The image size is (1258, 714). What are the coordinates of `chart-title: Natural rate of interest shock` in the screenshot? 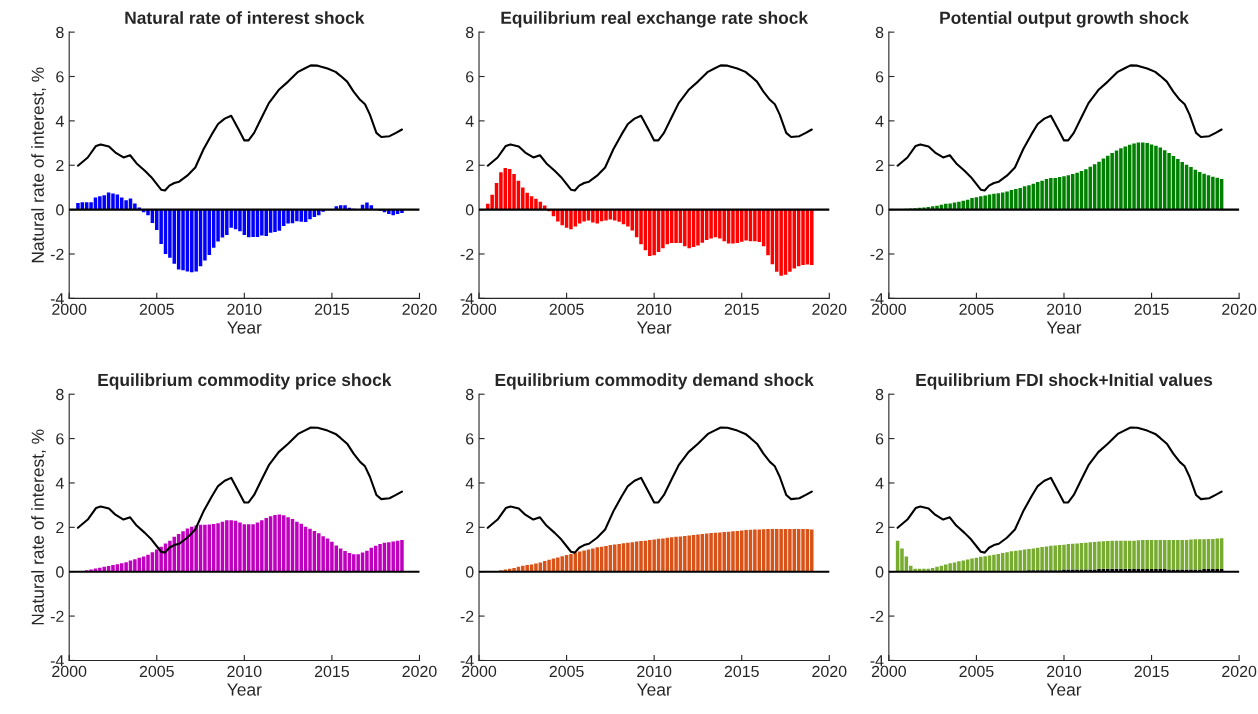 It's located at (245, 17).